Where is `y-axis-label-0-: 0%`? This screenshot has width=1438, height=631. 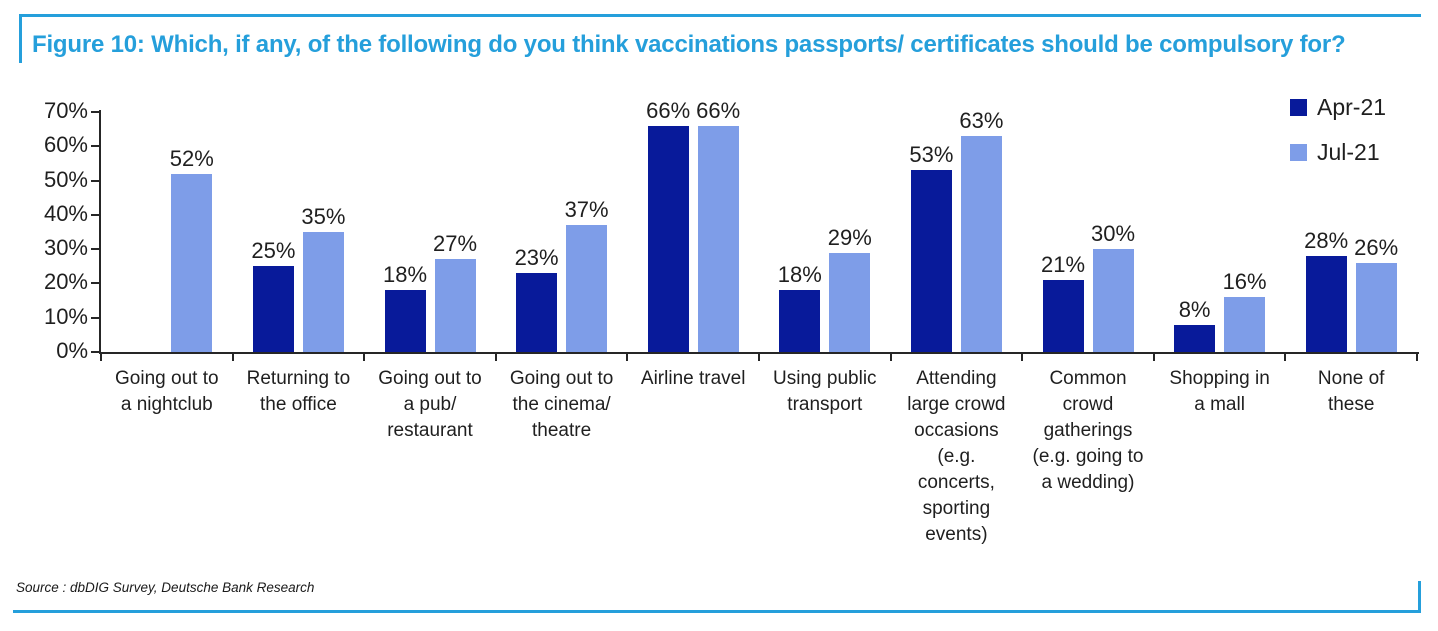
y-axis-label-0-: 0% is located at coordinates (72, 350).